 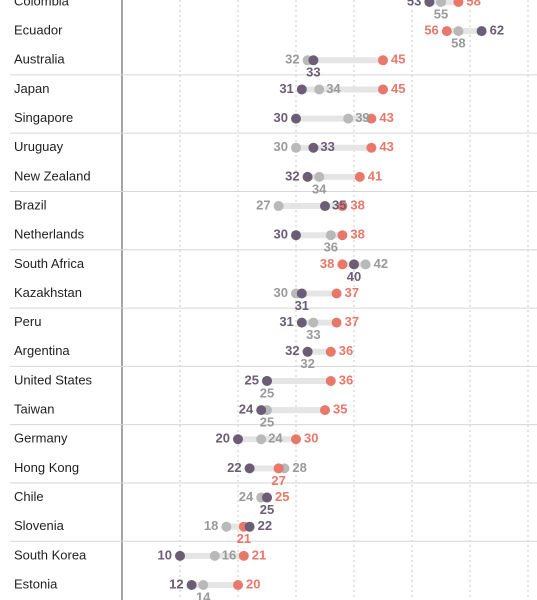 I want to click on gray-value-label: 18, so click(x=211, y=525).